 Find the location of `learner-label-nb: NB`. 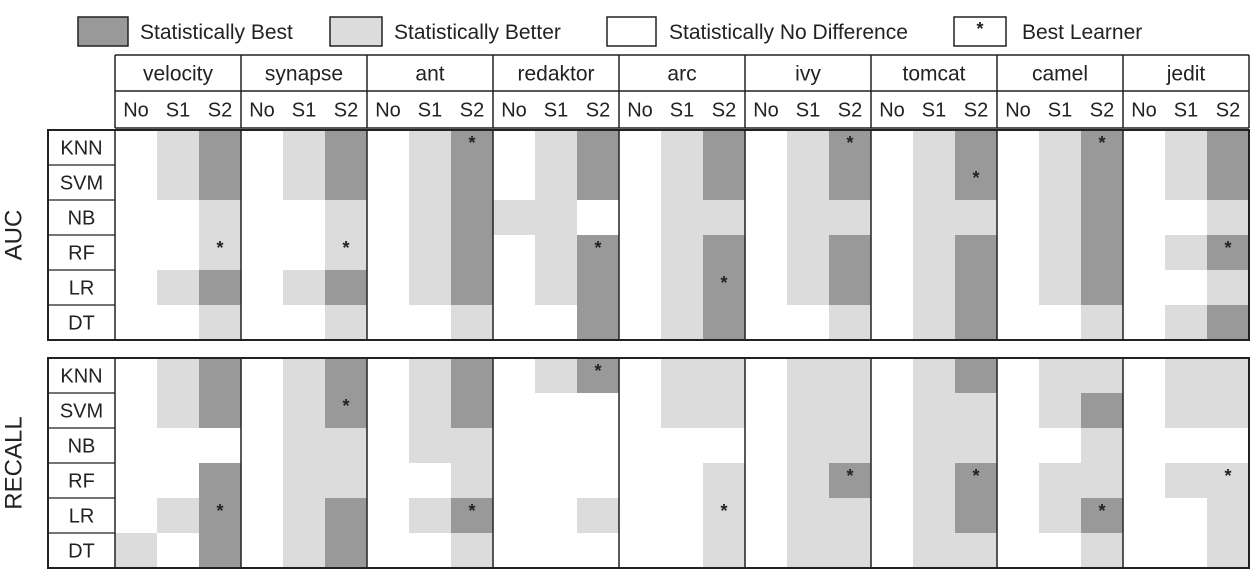

learner-label-nb: NB is located at coordinates (82, 447).